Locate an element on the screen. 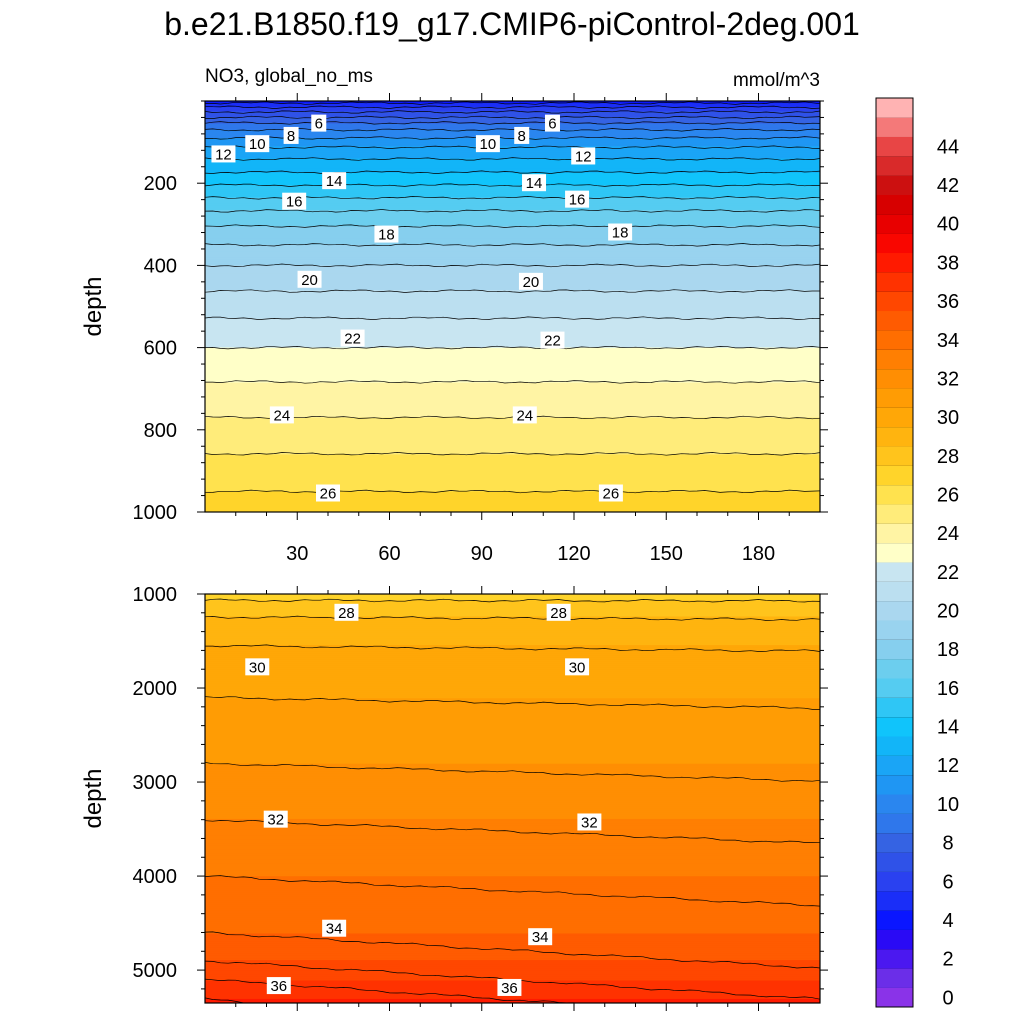 The image size is (1024, 1024). contour-label-text: 26 is located at coordinates (611, 494).